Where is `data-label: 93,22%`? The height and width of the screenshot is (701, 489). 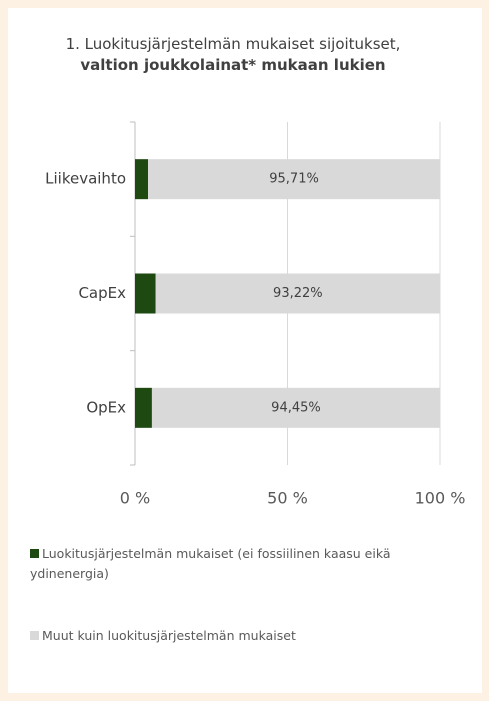
data-label: 93,22% is located at coordinates (298, 293).